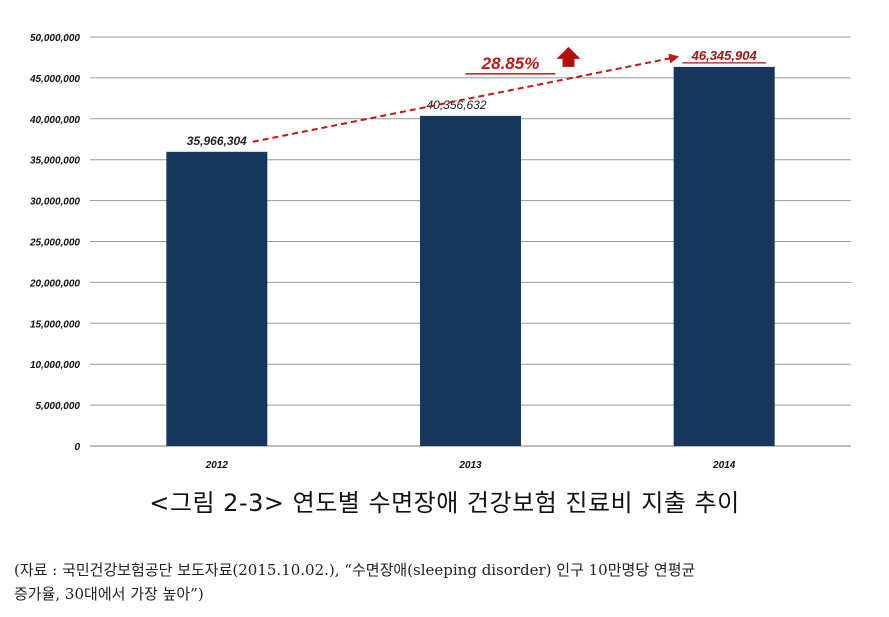  Describe the element at coordinates (54, 283) in the screenshot. I see `y-tick-label: 20,000,000` at that location.